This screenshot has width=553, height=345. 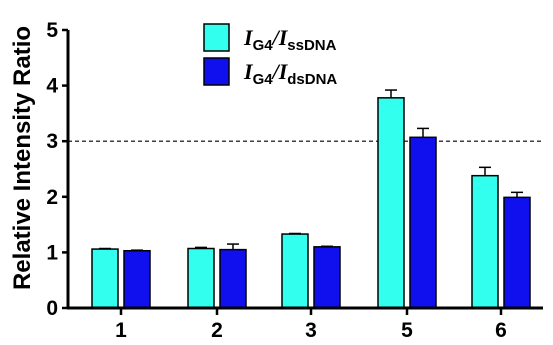 I want to click on y-tick-label: 4, so click(x=52, y=86).